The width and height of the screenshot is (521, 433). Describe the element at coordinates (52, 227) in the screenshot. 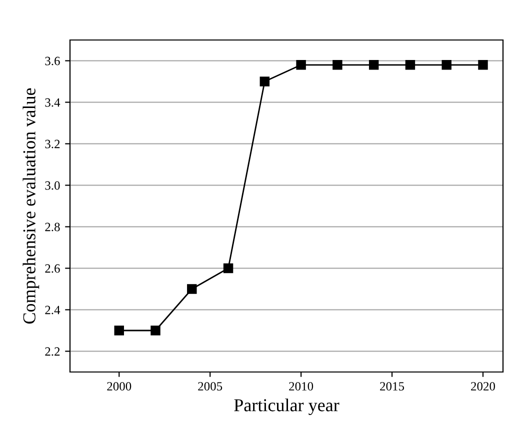

I see `y-tick-label: 2.8` at that location.